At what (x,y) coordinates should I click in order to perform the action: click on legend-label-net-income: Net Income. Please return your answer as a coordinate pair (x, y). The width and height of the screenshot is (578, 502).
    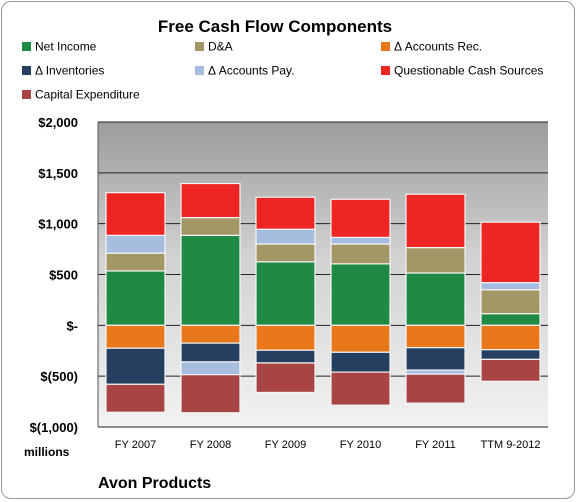
    Looking at the image, I should click on (66, 47).